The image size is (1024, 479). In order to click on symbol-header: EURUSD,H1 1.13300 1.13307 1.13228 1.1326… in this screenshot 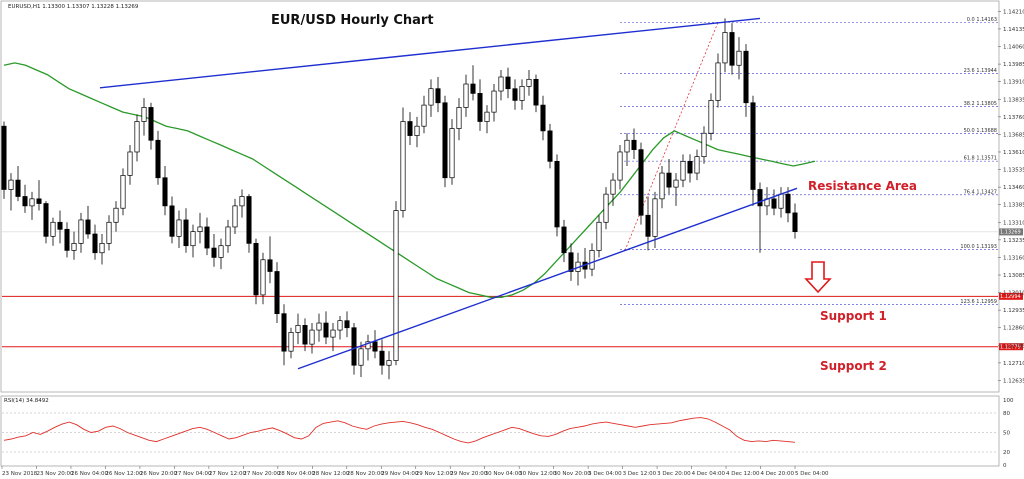, I will do `click(73, 7)`.